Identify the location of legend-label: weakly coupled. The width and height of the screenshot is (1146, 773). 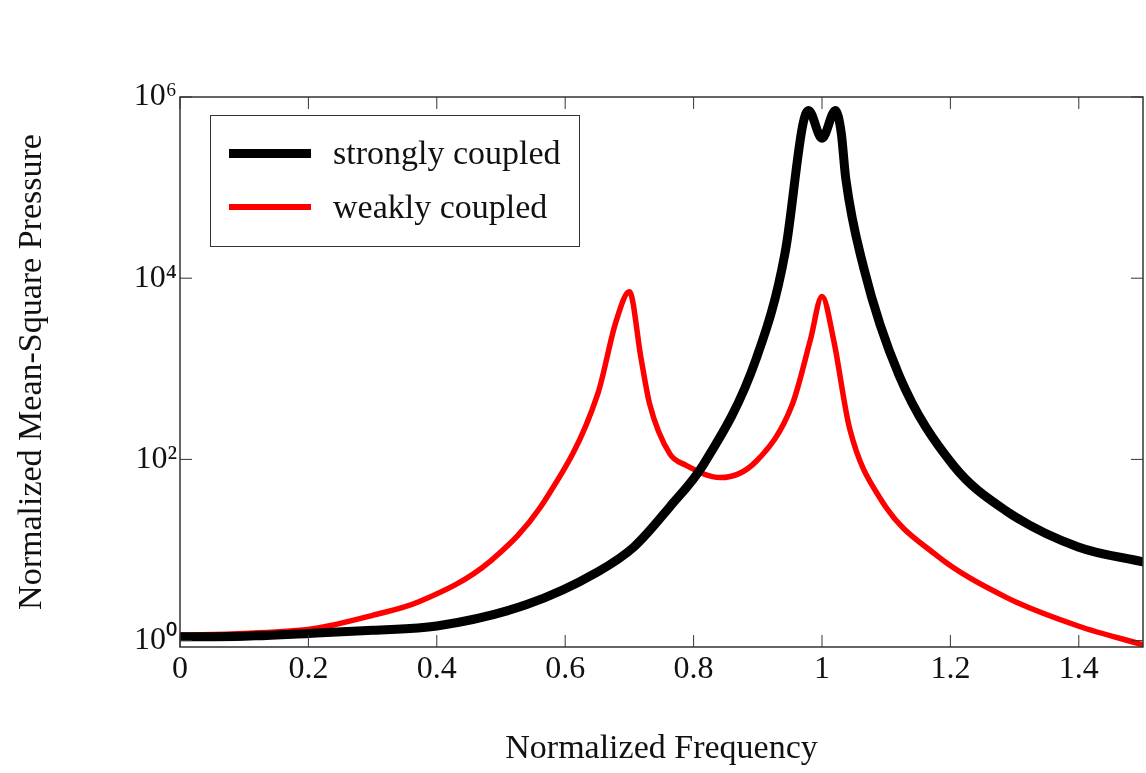
(440, 207).